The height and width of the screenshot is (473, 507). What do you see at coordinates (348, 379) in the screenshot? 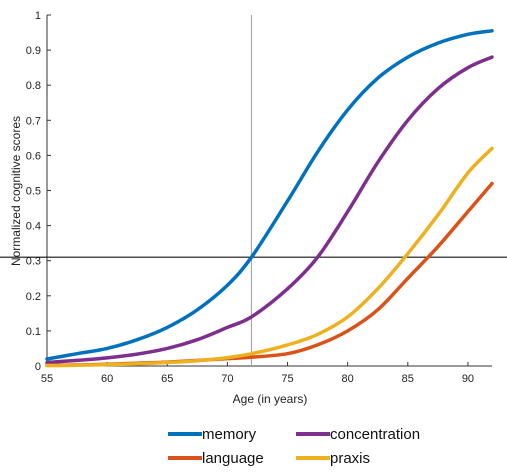
I see `x-tick-label: 80` at bounding box center [348, 379].